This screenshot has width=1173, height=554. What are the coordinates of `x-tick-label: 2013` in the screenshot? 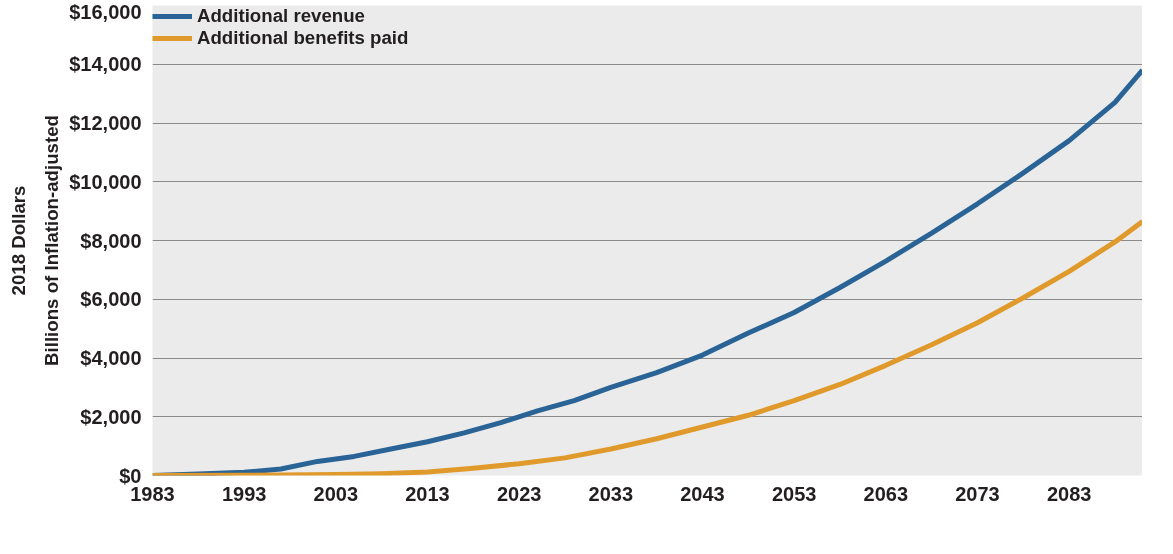 It's located at (427, 493).